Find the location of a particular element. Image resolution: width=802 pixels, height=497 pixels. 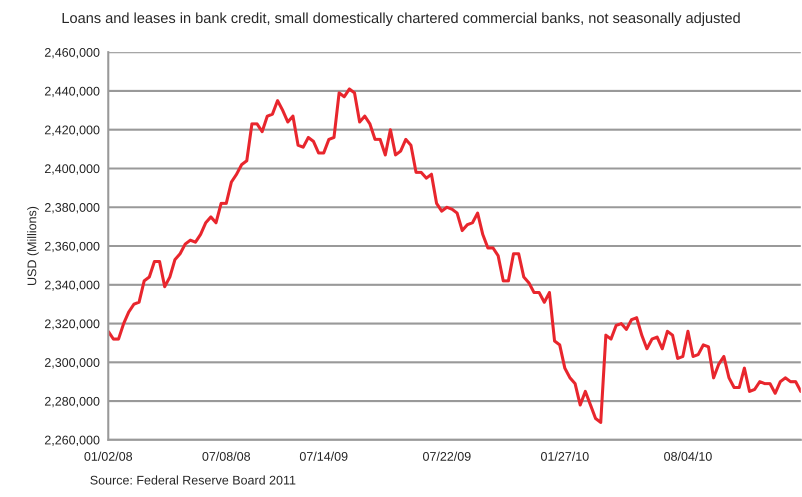

y-tick-label: 2,380,000 is located at coordinates (72, 208).